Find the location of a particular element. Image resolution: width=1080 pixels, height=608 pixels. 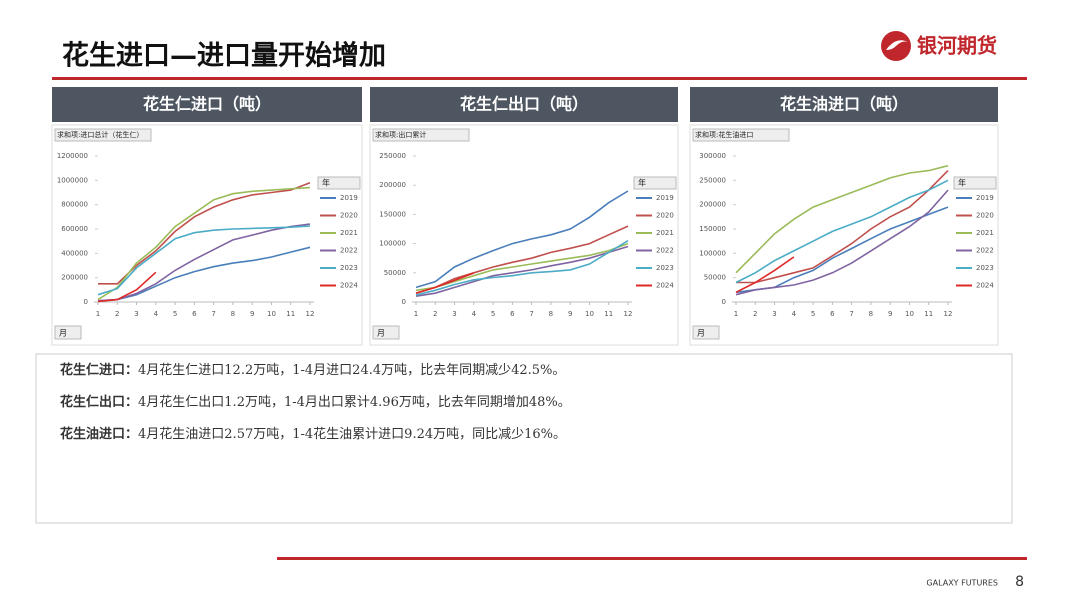

panel-header is located at coordinates (844, 104).